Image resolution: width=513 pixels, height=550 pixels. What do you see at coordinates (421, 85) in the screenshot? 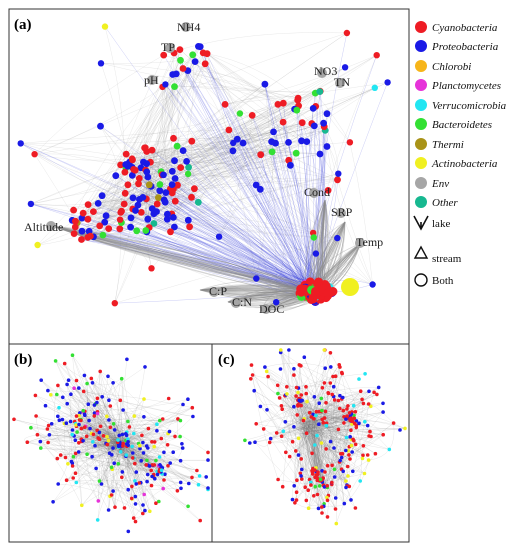
I see `legend-swatch-planctomycetes` at bounding box center [421, 85].